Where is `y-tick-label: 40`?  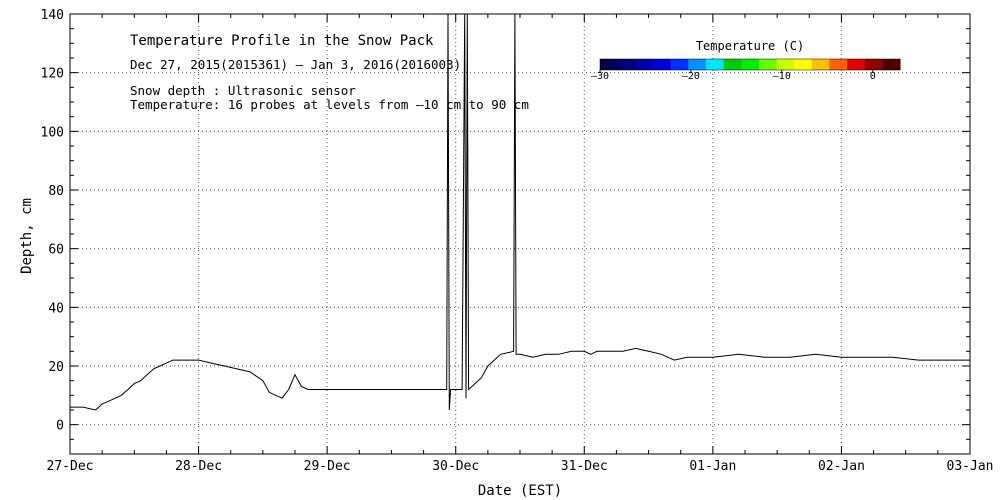 y-tick-label: 40 is located at coordinates (56, 308).